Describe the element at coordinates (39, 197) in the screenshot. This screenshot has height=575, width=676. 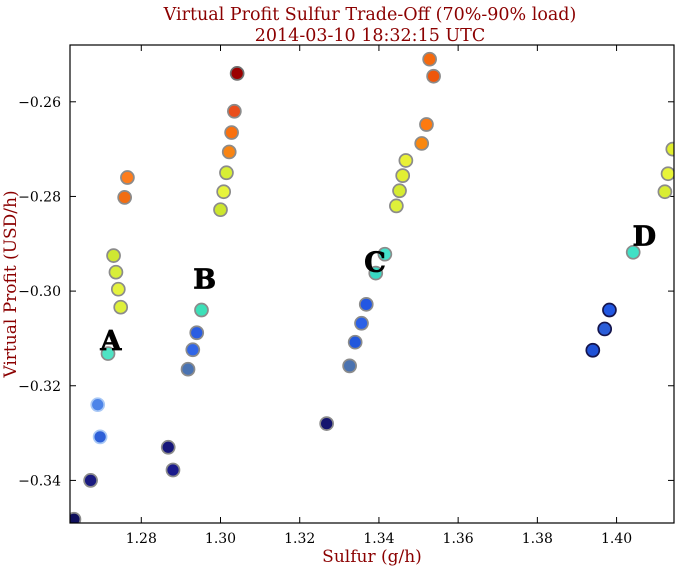
I see `y-tick-label: −0.28` at that location.